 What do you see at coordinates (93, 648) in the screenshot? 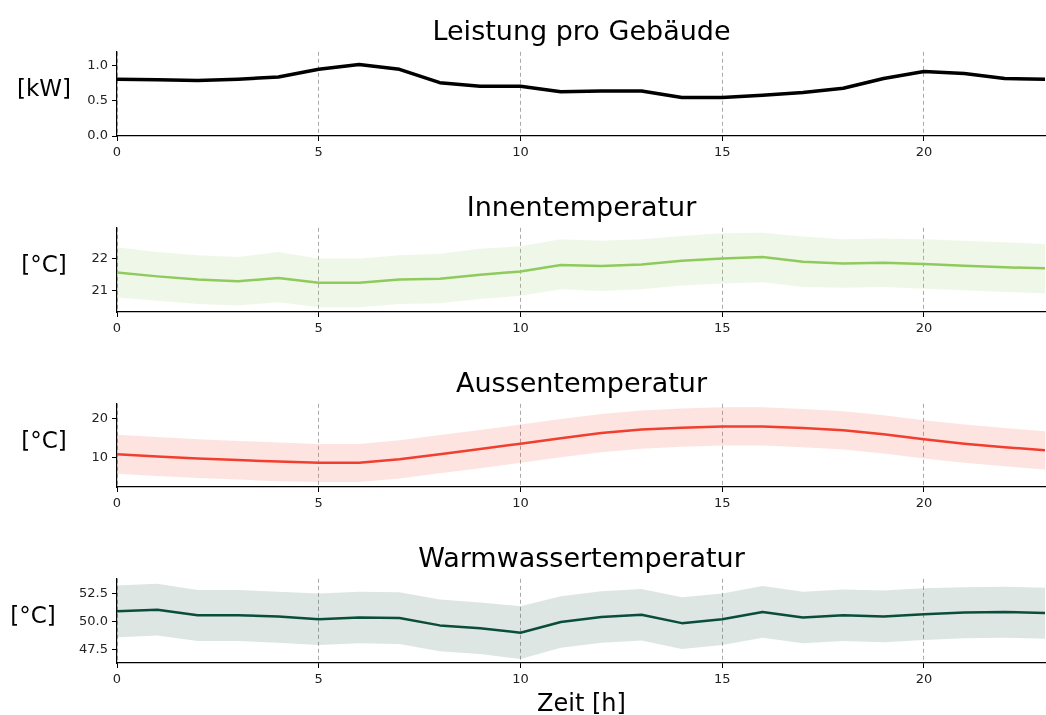
I see `y-tick-label: 47.5` at bounding box center [93, 648].